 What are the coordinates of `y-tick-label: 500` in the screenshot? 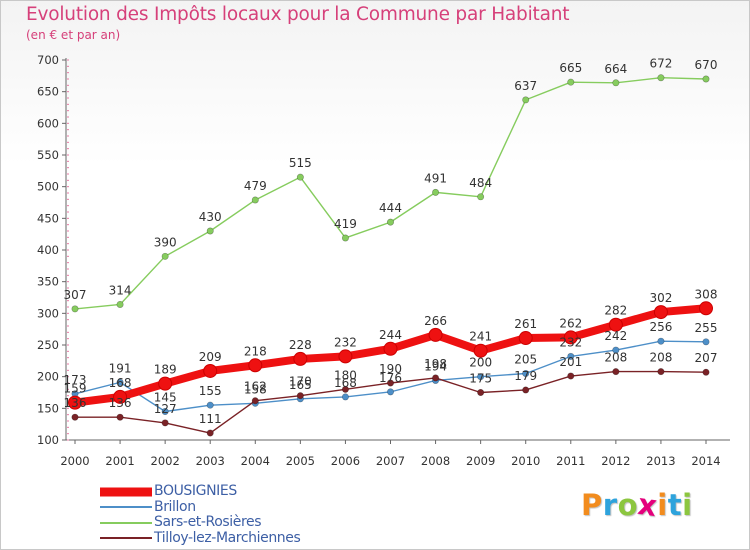 It's located at (48, 187).